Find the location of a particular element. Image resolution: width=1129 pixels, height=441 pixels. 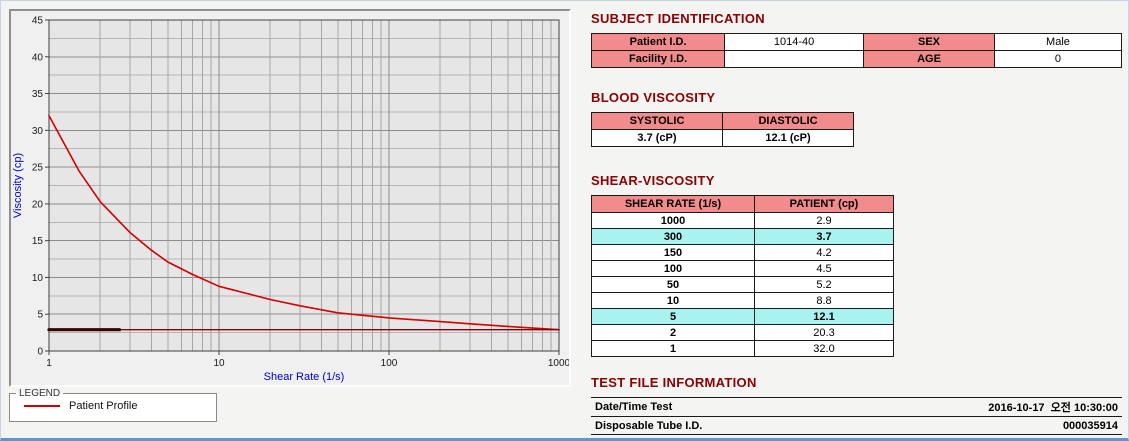

tube-id-label: Disposable Tube I.D. is located at coordinates (712, 425).